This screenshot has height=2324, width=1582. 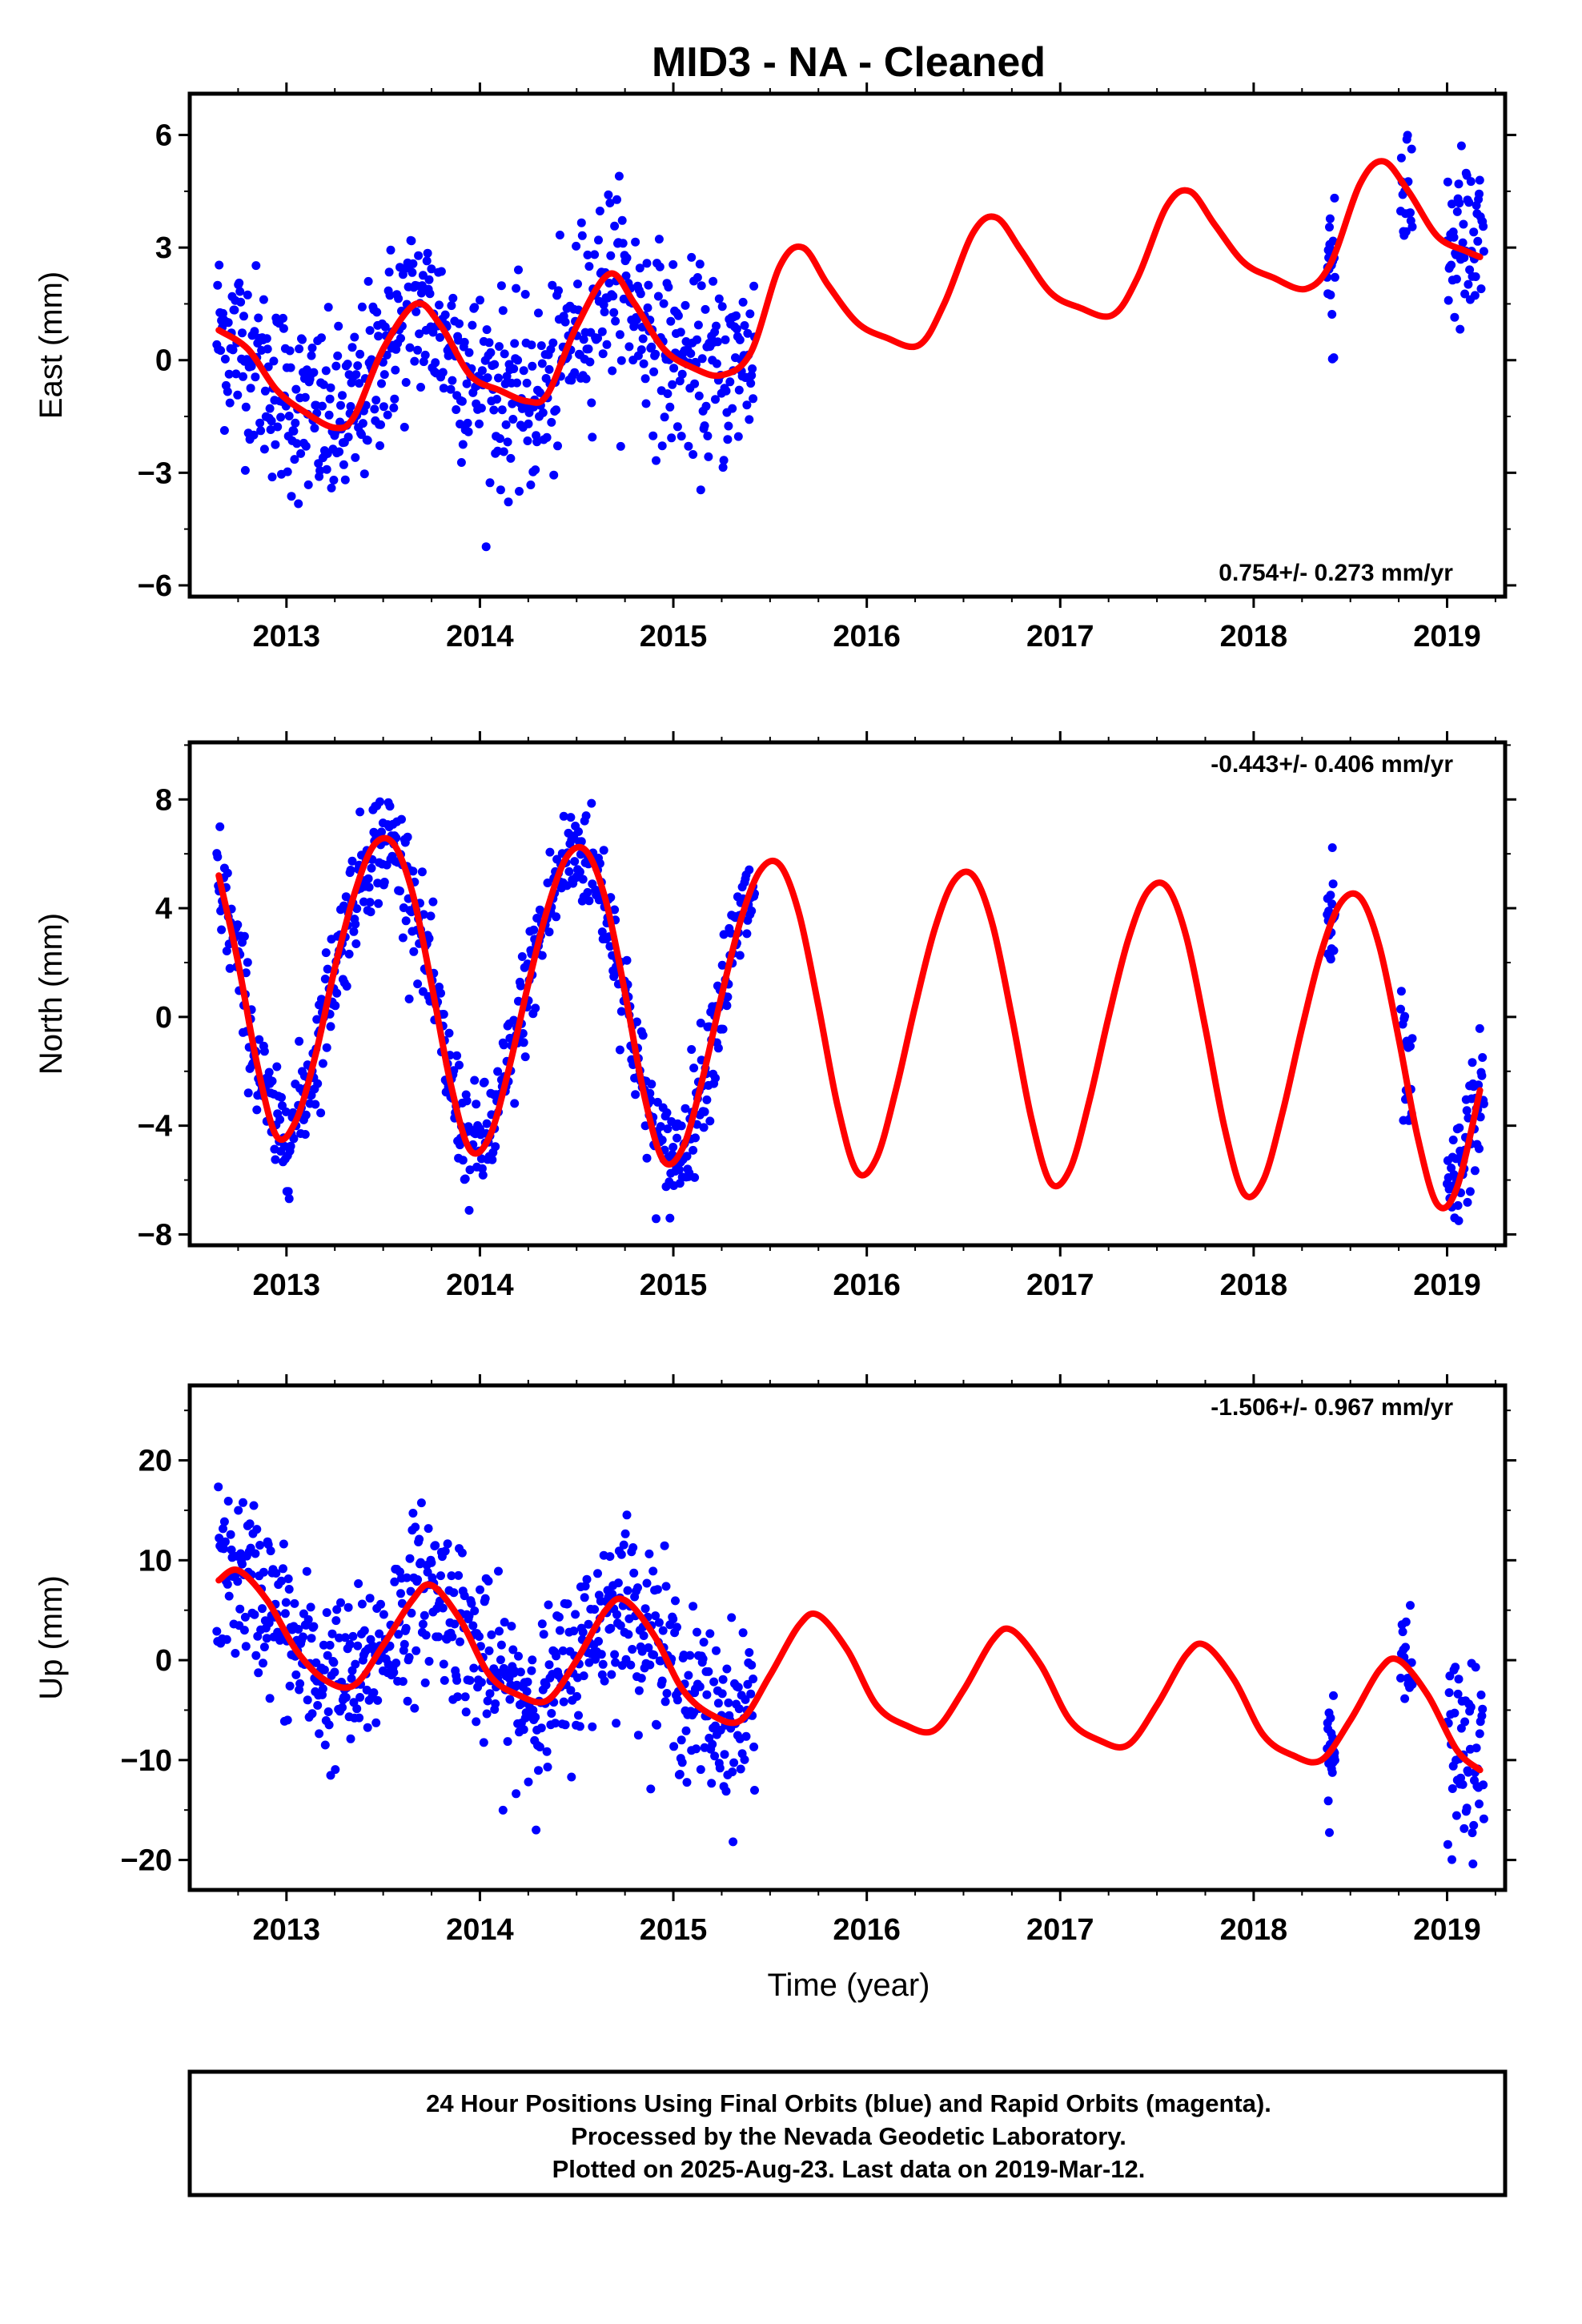 I want to click on north-fit-line, so click(x=849, y=1023).